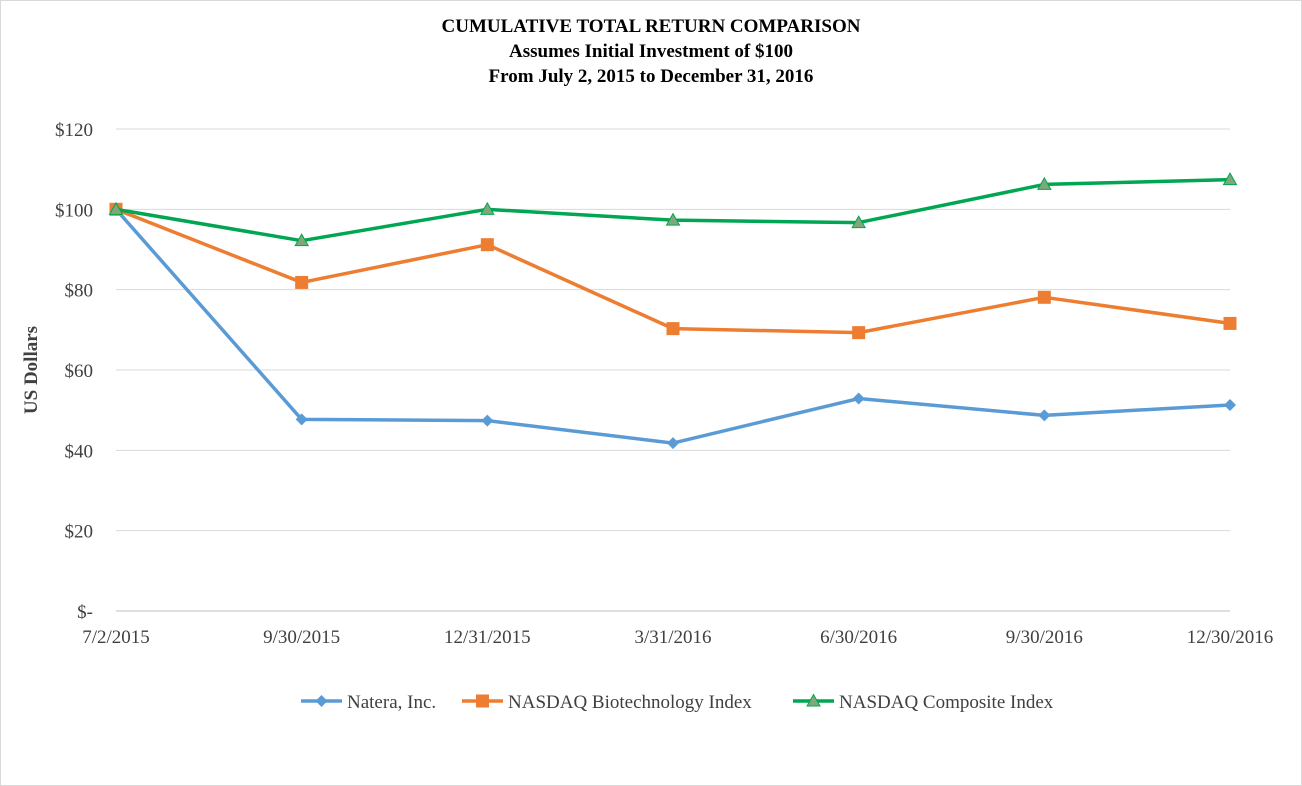  What do you see at coordinates (301, 637) in the screenshot?
I see `x-tick-label: 9/30/2015` at bounding box center [301, 637].